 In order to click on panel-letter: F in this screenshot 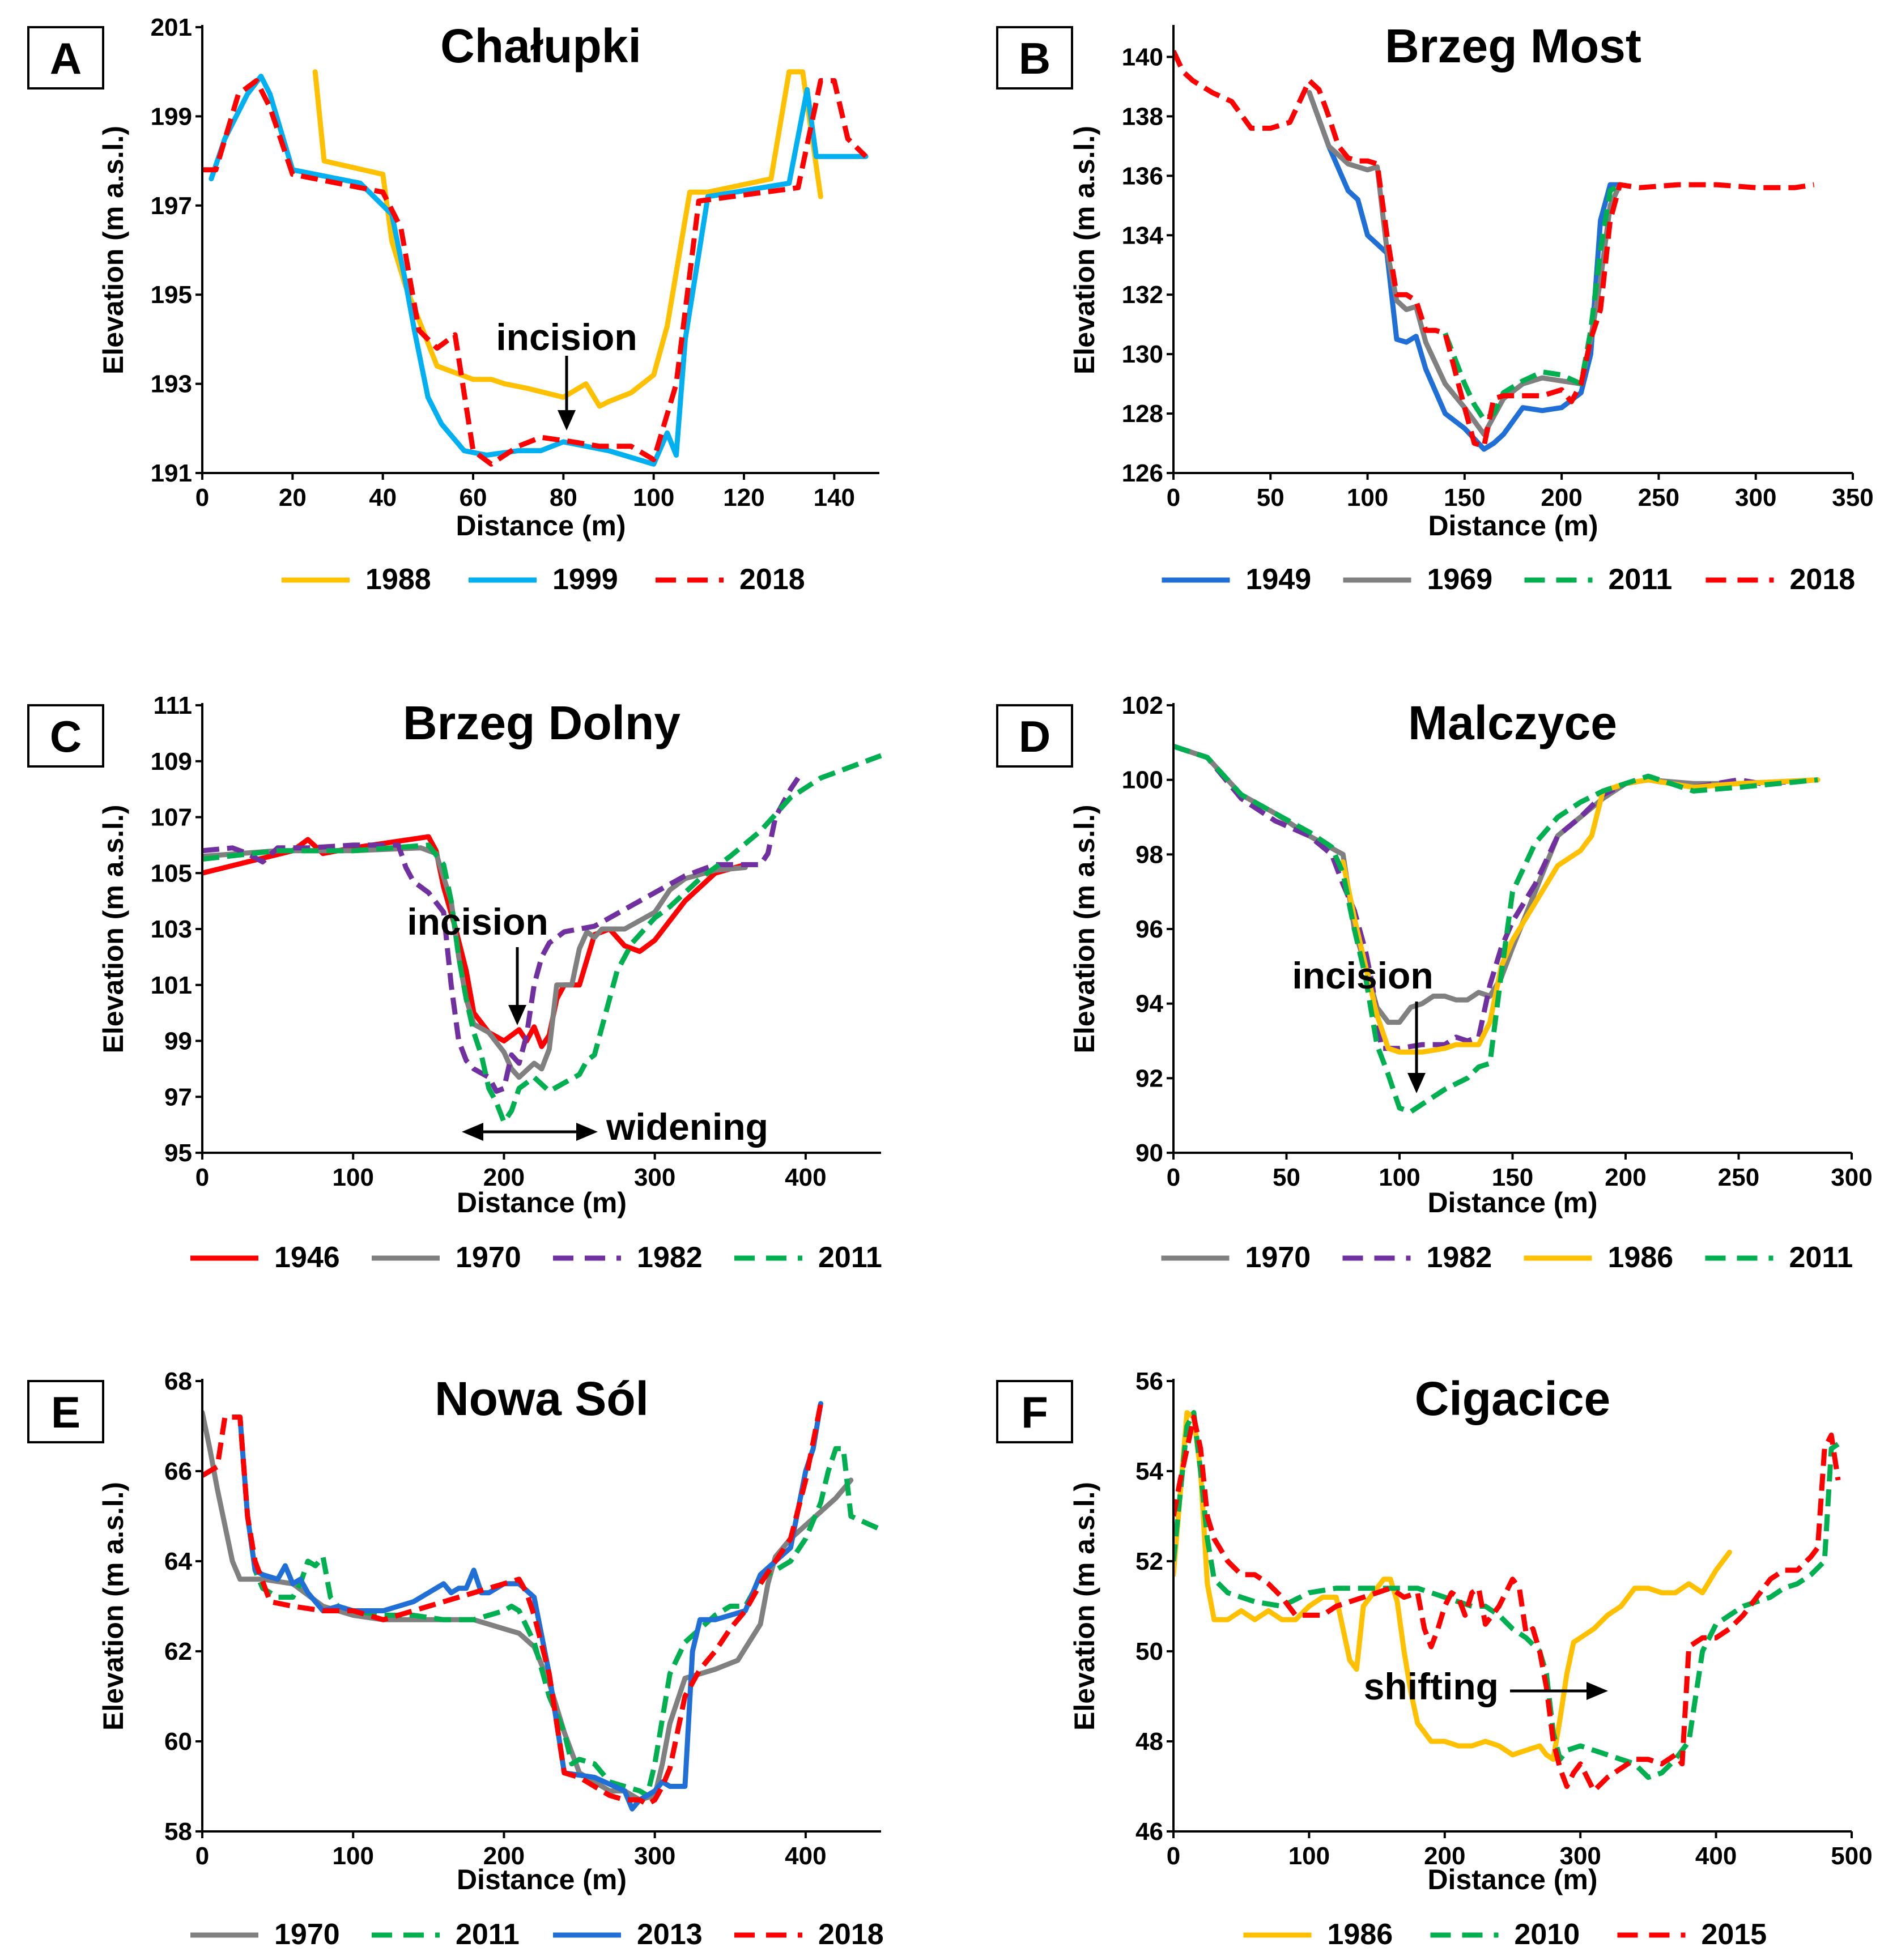, I will do `click(1035, 1412)`.